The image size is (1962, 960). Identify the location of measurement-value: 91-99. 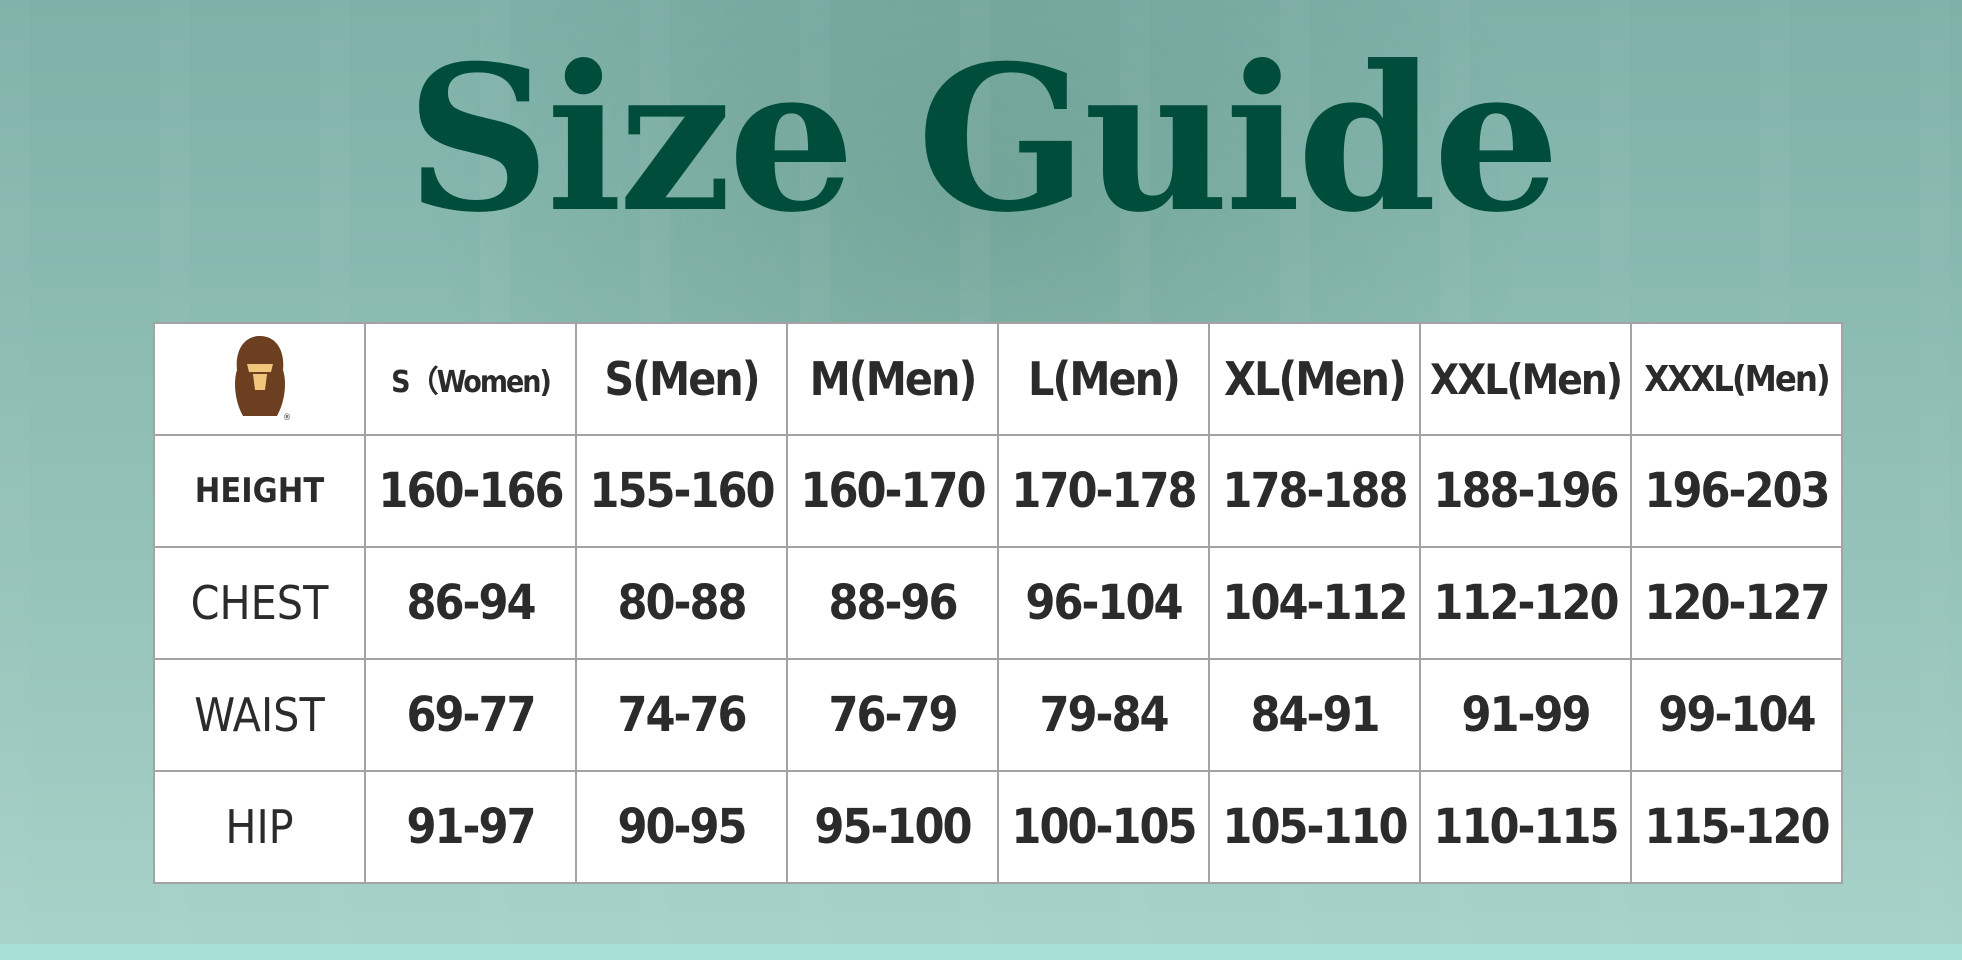
(1525, 715).